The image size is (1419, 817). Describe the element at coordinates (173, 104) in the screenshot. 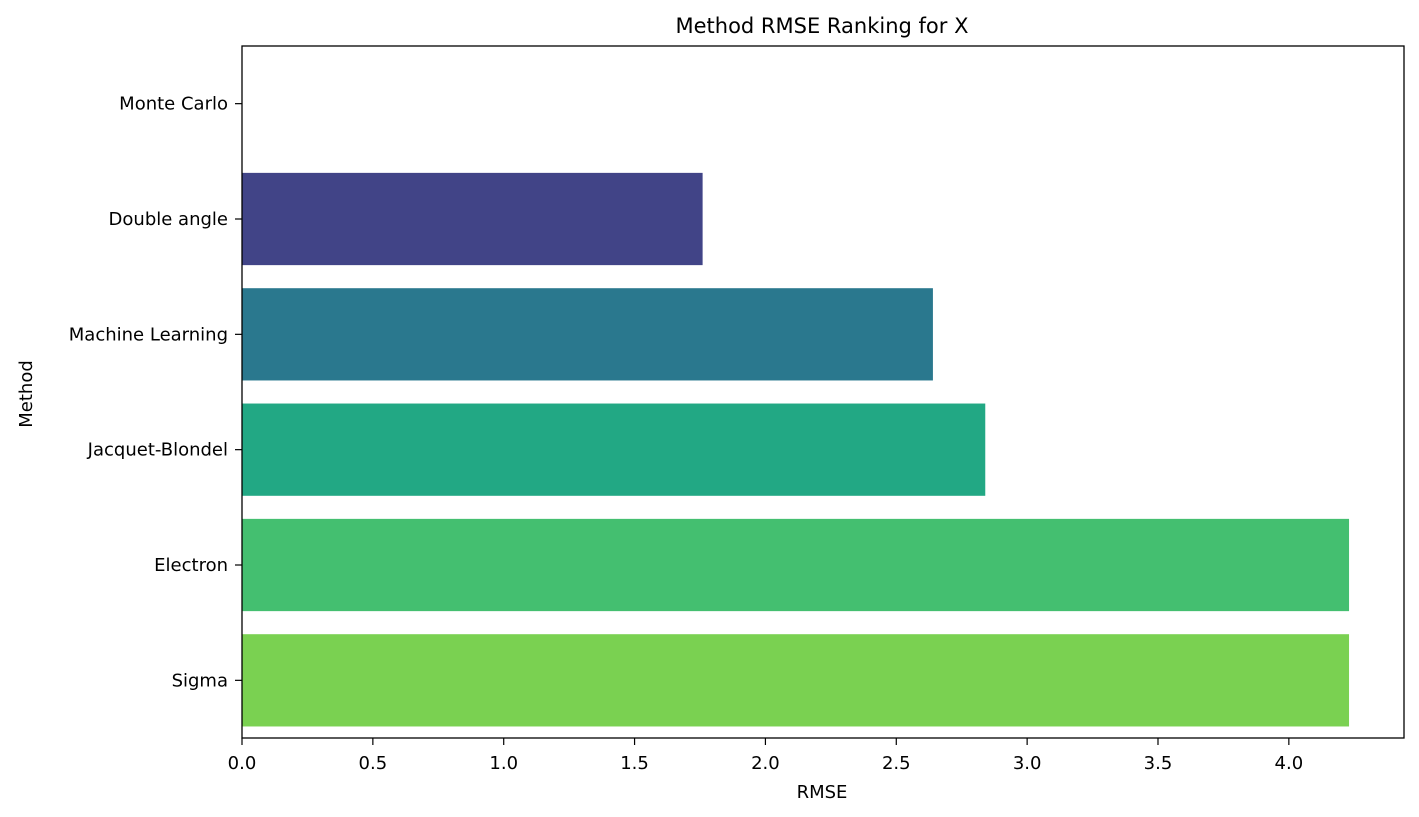

I see `y-tick-label: Monte Carlo` at that location.